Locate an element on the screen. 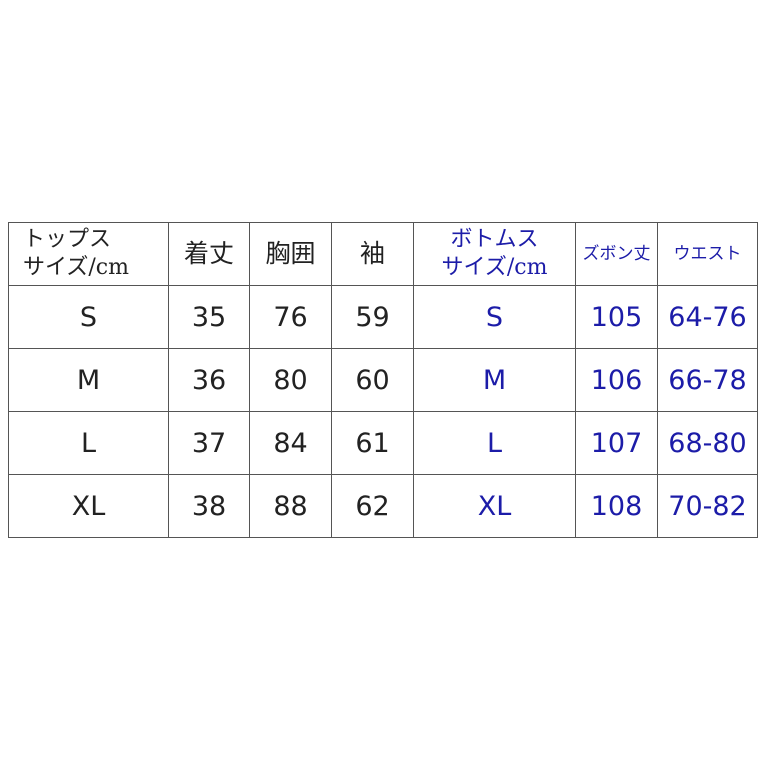  table-row: XL 38 88 62 XL 108 70-82 is located at coordinates (383, 506).